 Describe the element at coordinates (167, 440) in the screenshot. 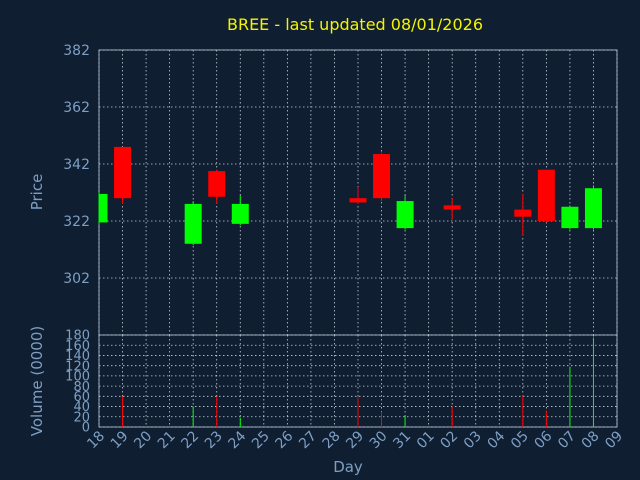

I see `x-tick-label: 21` at that location.